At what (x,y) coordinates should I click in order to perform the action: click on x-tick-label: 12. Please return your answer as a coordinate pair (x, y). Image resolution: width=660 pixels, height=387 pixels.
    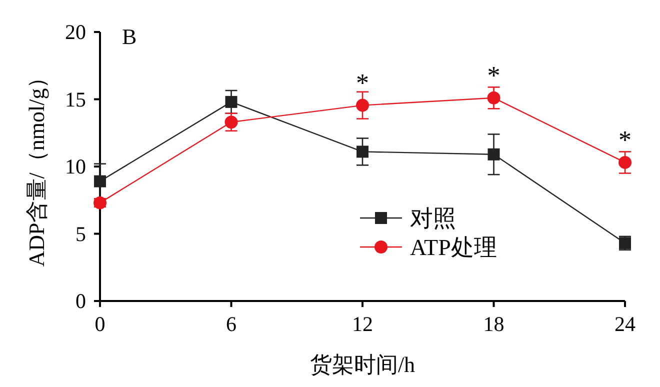
    Looking at the image, I should click on (362, 324).